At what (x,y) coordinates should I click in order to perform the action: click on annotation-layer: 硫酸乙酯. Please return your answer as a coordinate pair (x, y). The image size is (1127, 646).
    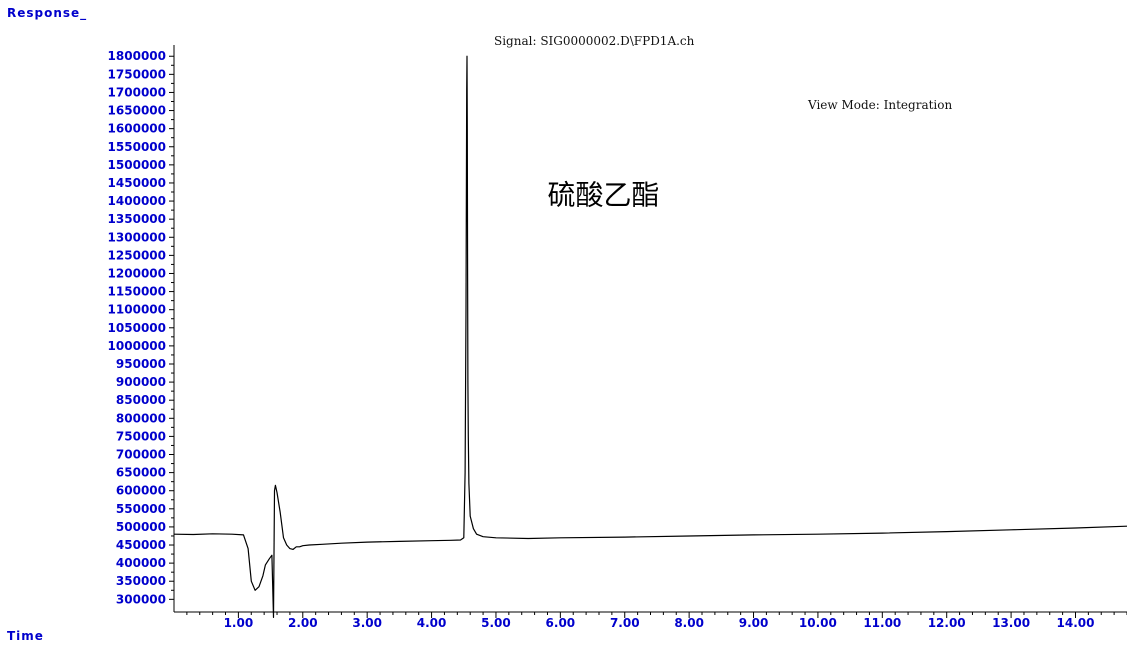
    Looking at the image, I should click on (603, 195).